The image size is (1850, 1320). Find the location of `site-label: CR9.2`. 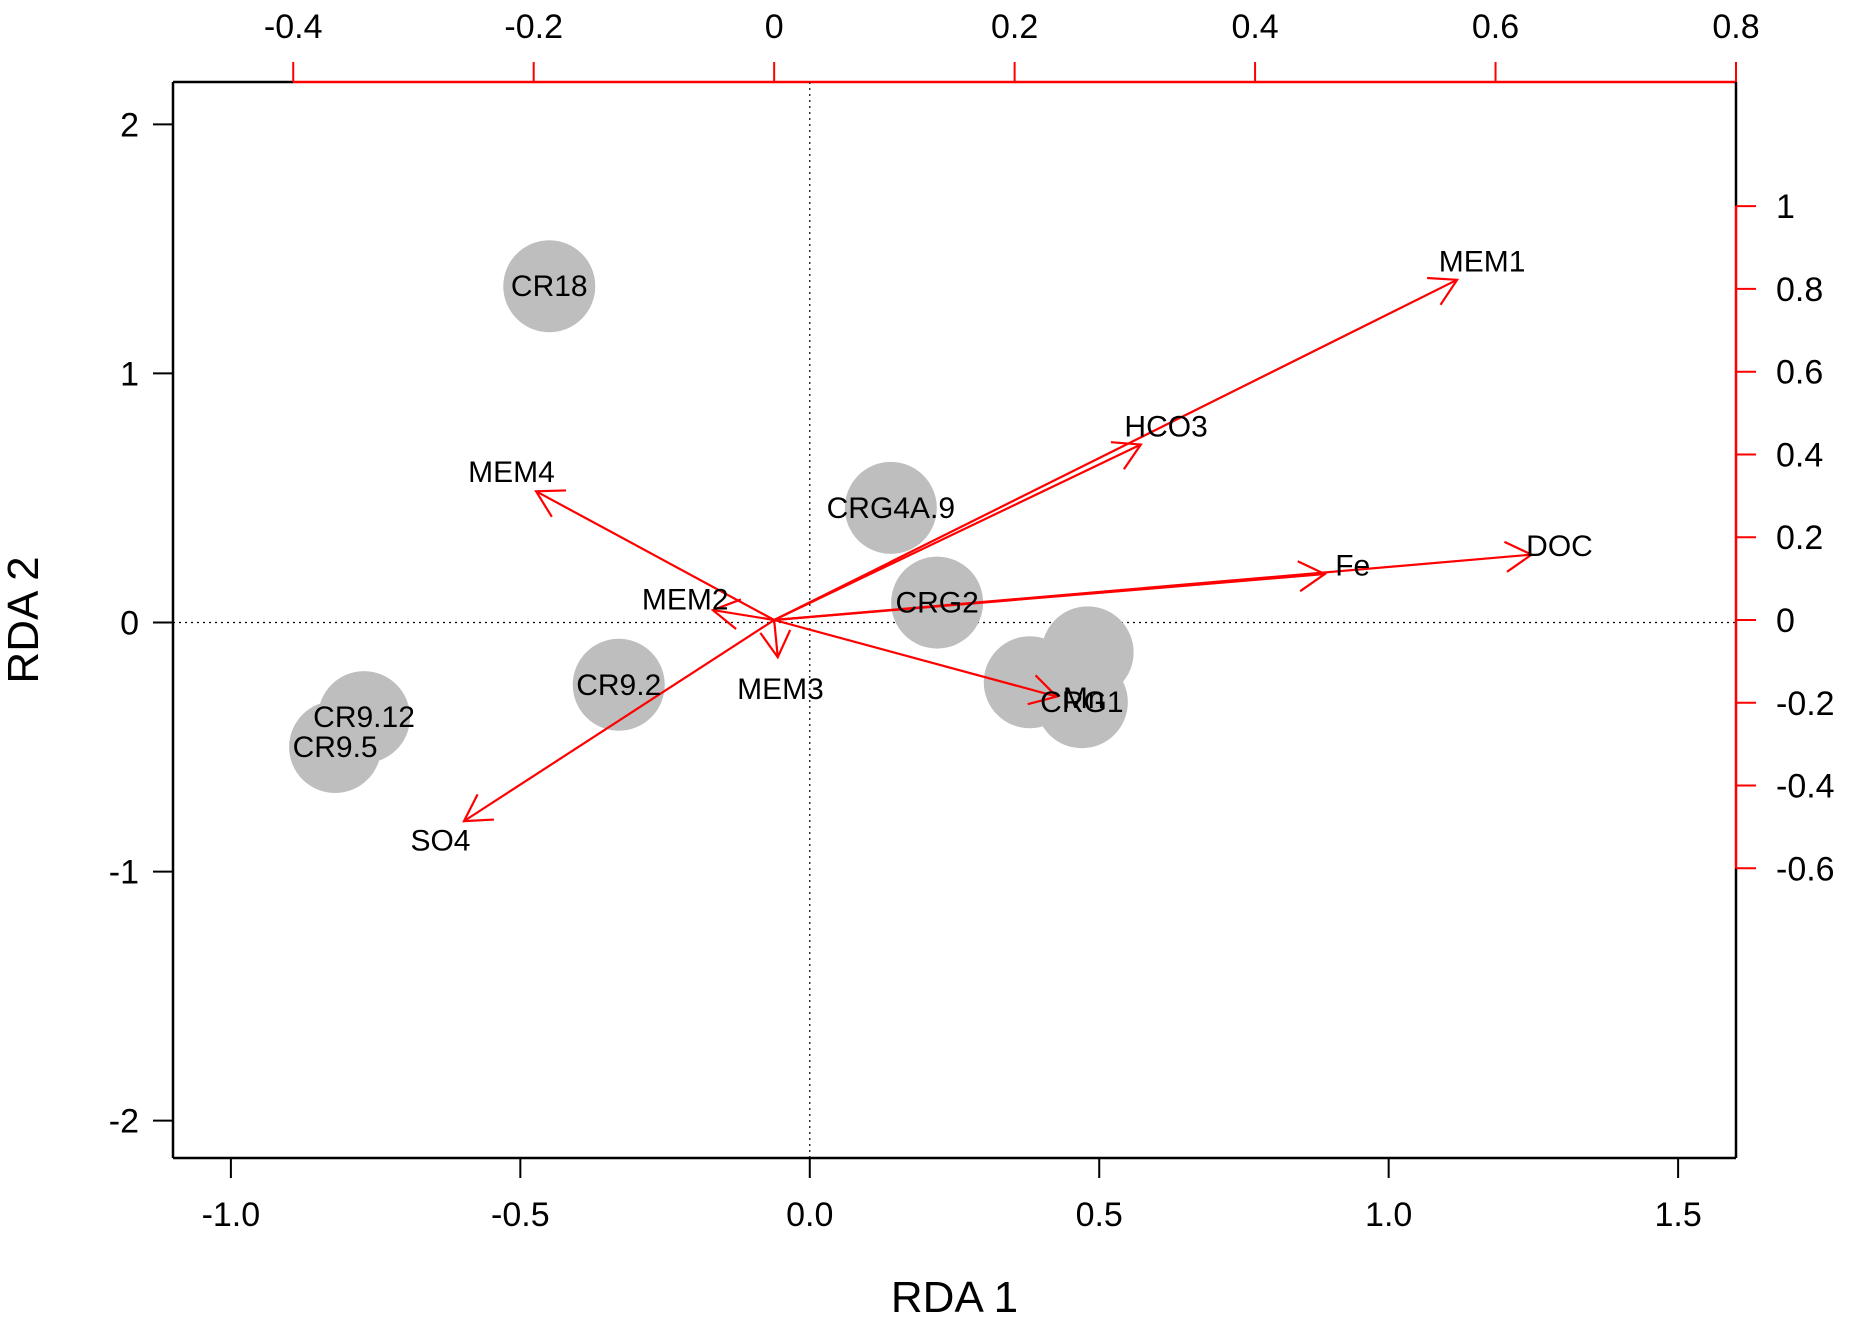

site-label: CR9.2 is located at coordinates (618, 685).